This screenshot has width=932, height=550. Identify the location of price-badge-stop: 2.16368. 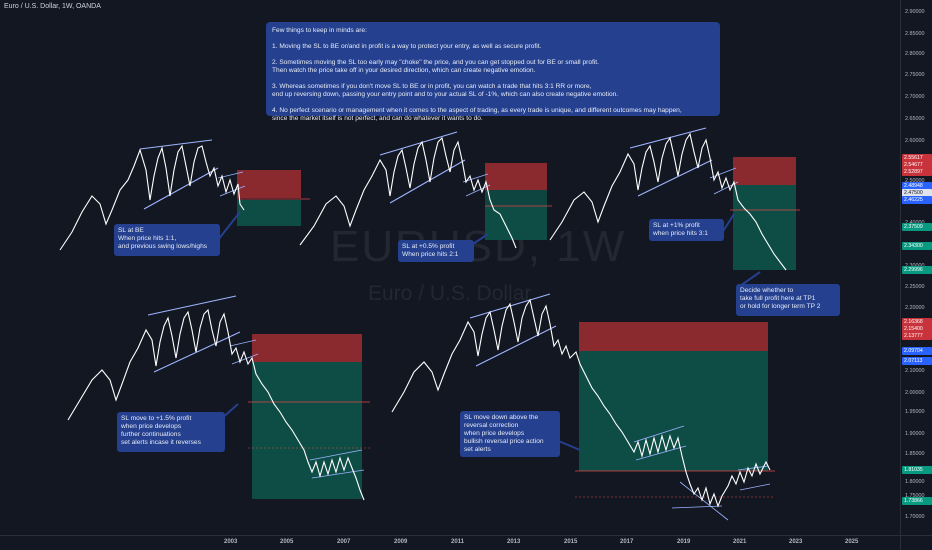
(917, 322).